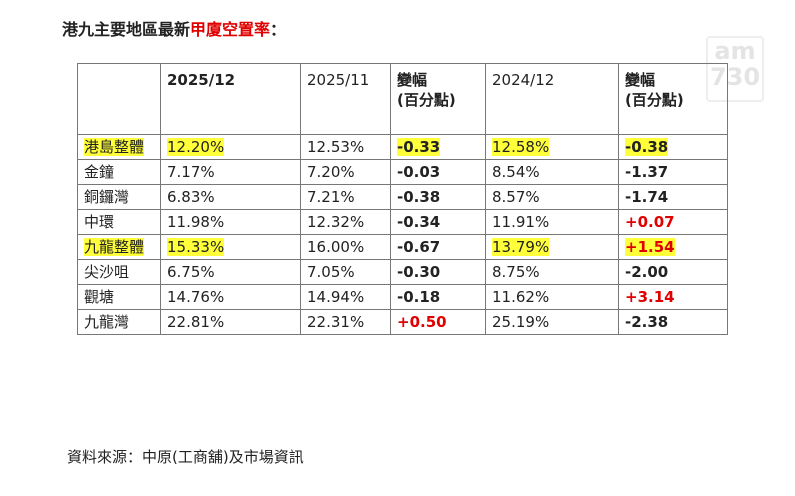 The width and height of the screenshot is (795, 496). I want to click on cell: +0.50, so click(438, 322).